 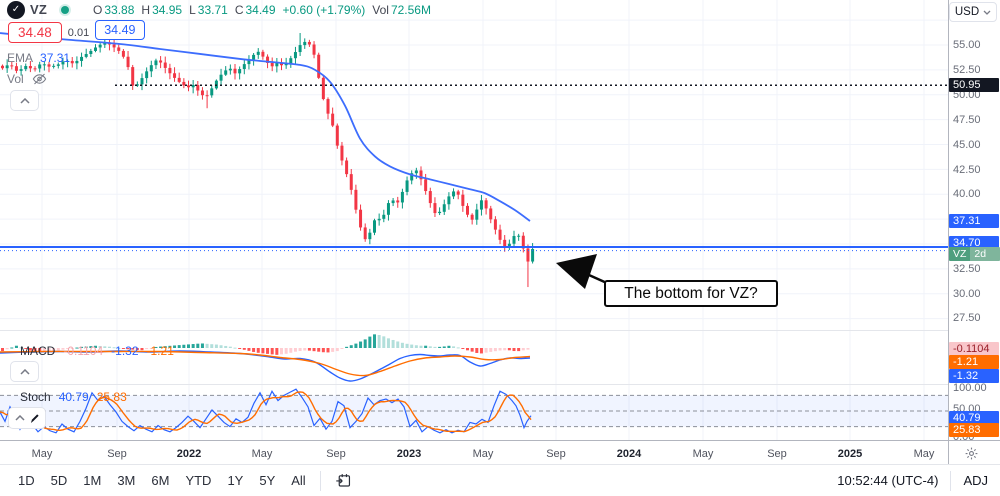 What do you see at coordinates (120, 30) in the screenshot?
I see `ask-button: 34.49` at bounding box center [120, 30].